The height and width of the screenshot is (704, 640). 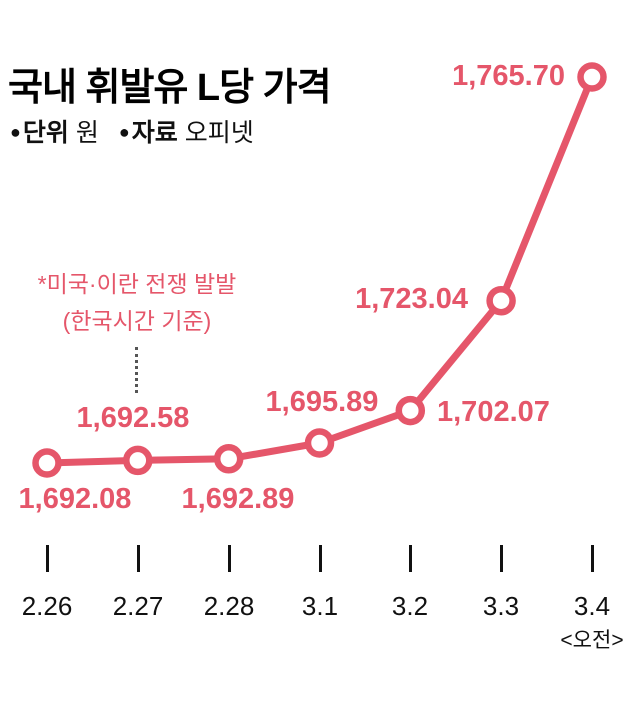 I want to click on data-label: 1,695.89, so click(x=322, y=402).